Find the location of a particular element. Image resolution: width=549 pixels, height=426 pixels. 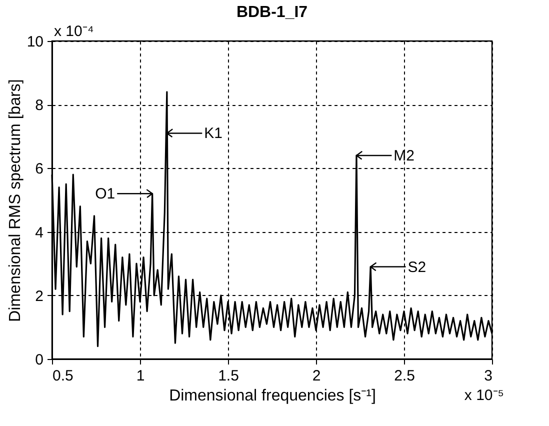

x-axis-title: Dimensional frequencies [s⁻¹] is located at coordinates (272, 396).